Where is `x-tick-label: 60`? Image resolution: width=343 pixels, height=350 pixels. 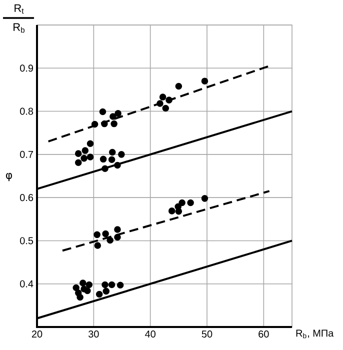 x-tick-label: 60 is located at coordinates (263, 334).